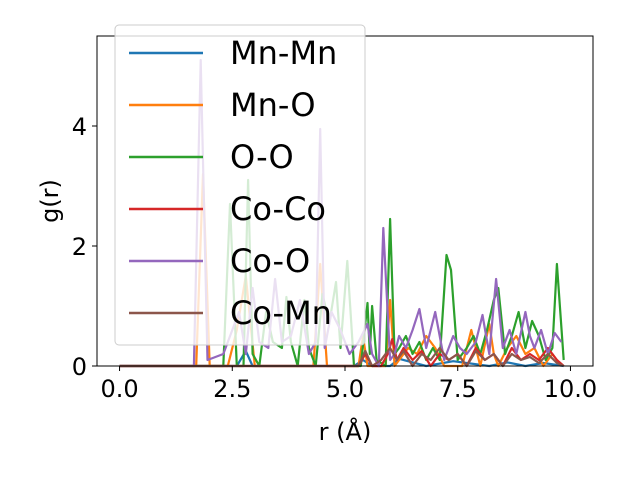  What do you see at coordinates (281, 313) in the screenshot?
I see `legend-label-5: Co-Mn` at bounding box center [281, 313].